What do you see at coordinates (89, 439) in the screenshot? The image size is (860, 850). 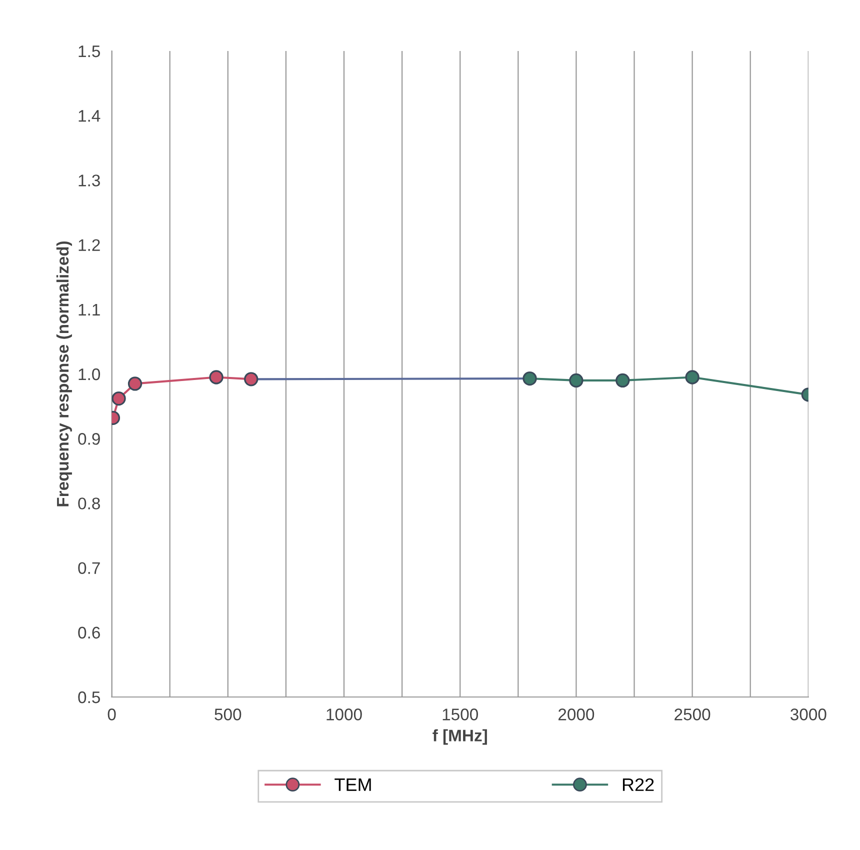 I see `y-tick-label: 0.9` at bounding box center [89, 439].